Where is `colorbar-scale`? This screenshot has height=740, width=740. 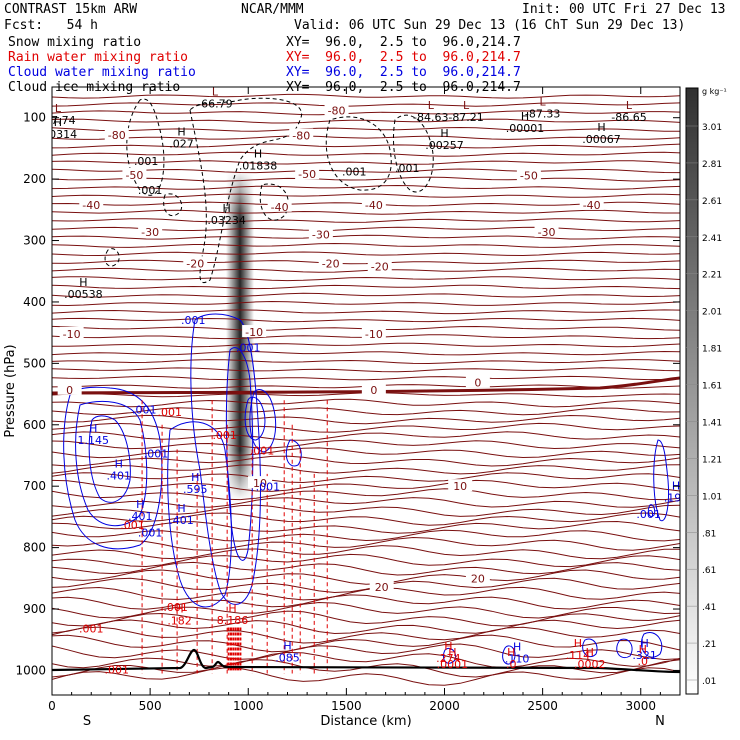 colorbar-scale is located at coordinates (692, 391).